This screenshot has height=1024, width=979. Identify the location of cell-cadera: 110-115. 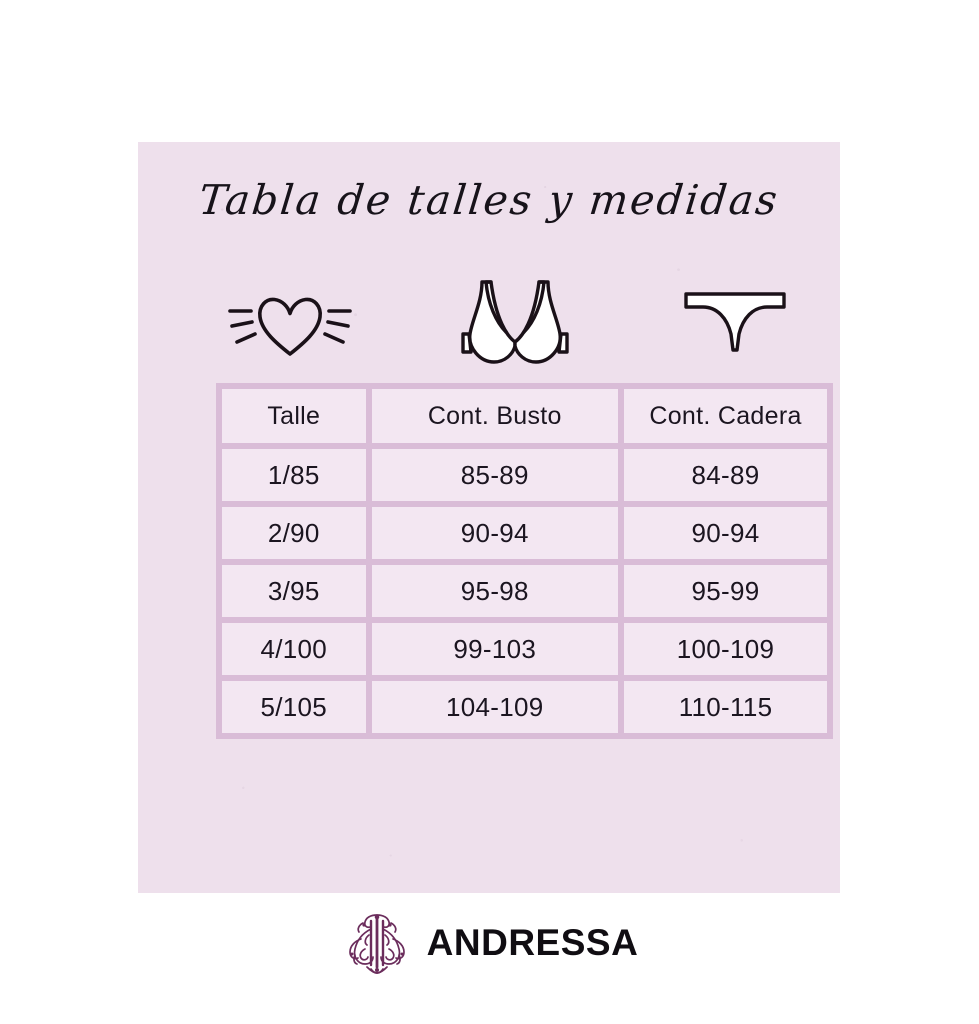
(725, 707).